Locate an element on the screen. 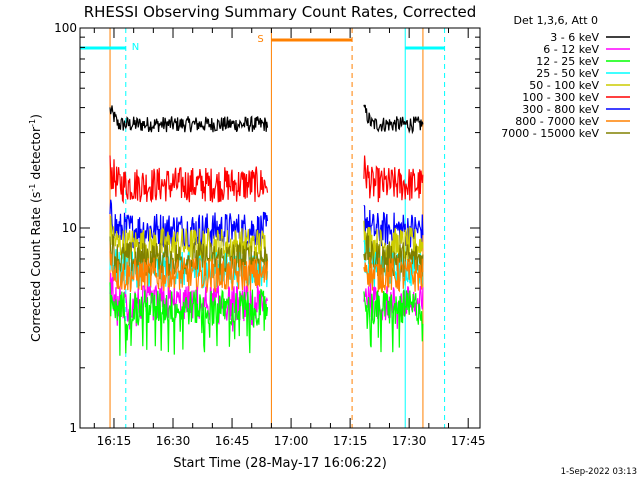  flag-label: S is located at coordinates (260, 39).